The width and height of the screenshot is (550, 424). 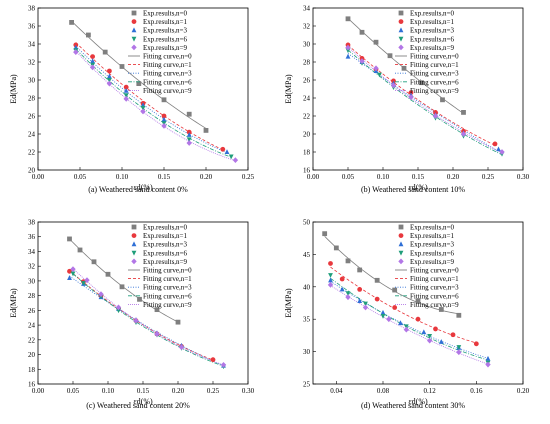 What do you see at coordinates (167, 271) in the screenshot?
I see `legend-label: Fitting curve,n=0` at bounding box center [167, 271].